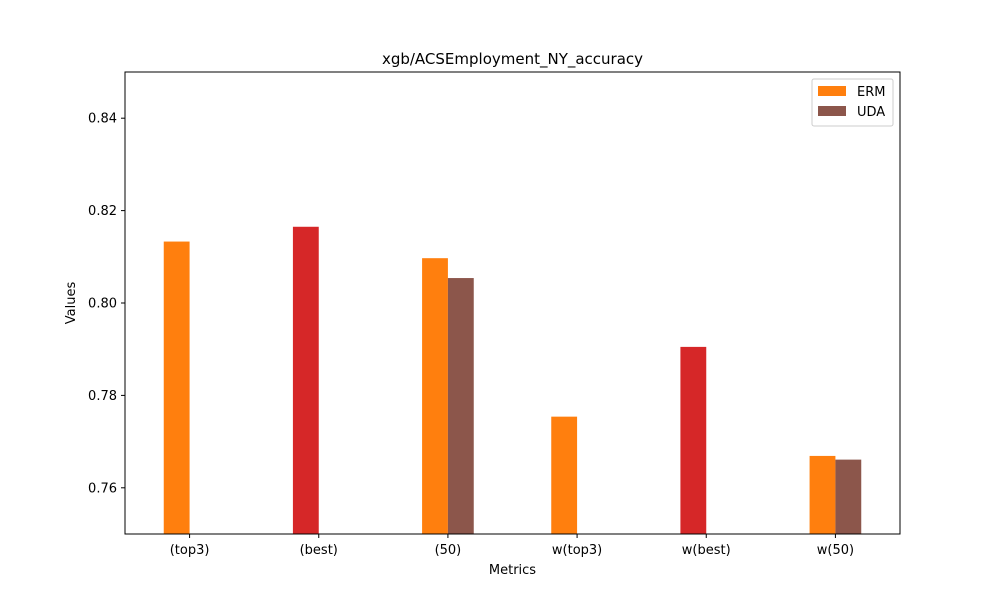 The height and width of the screenshot is (600, 1000). I want to click on x-tick-label: w(50), so click(835, 550).